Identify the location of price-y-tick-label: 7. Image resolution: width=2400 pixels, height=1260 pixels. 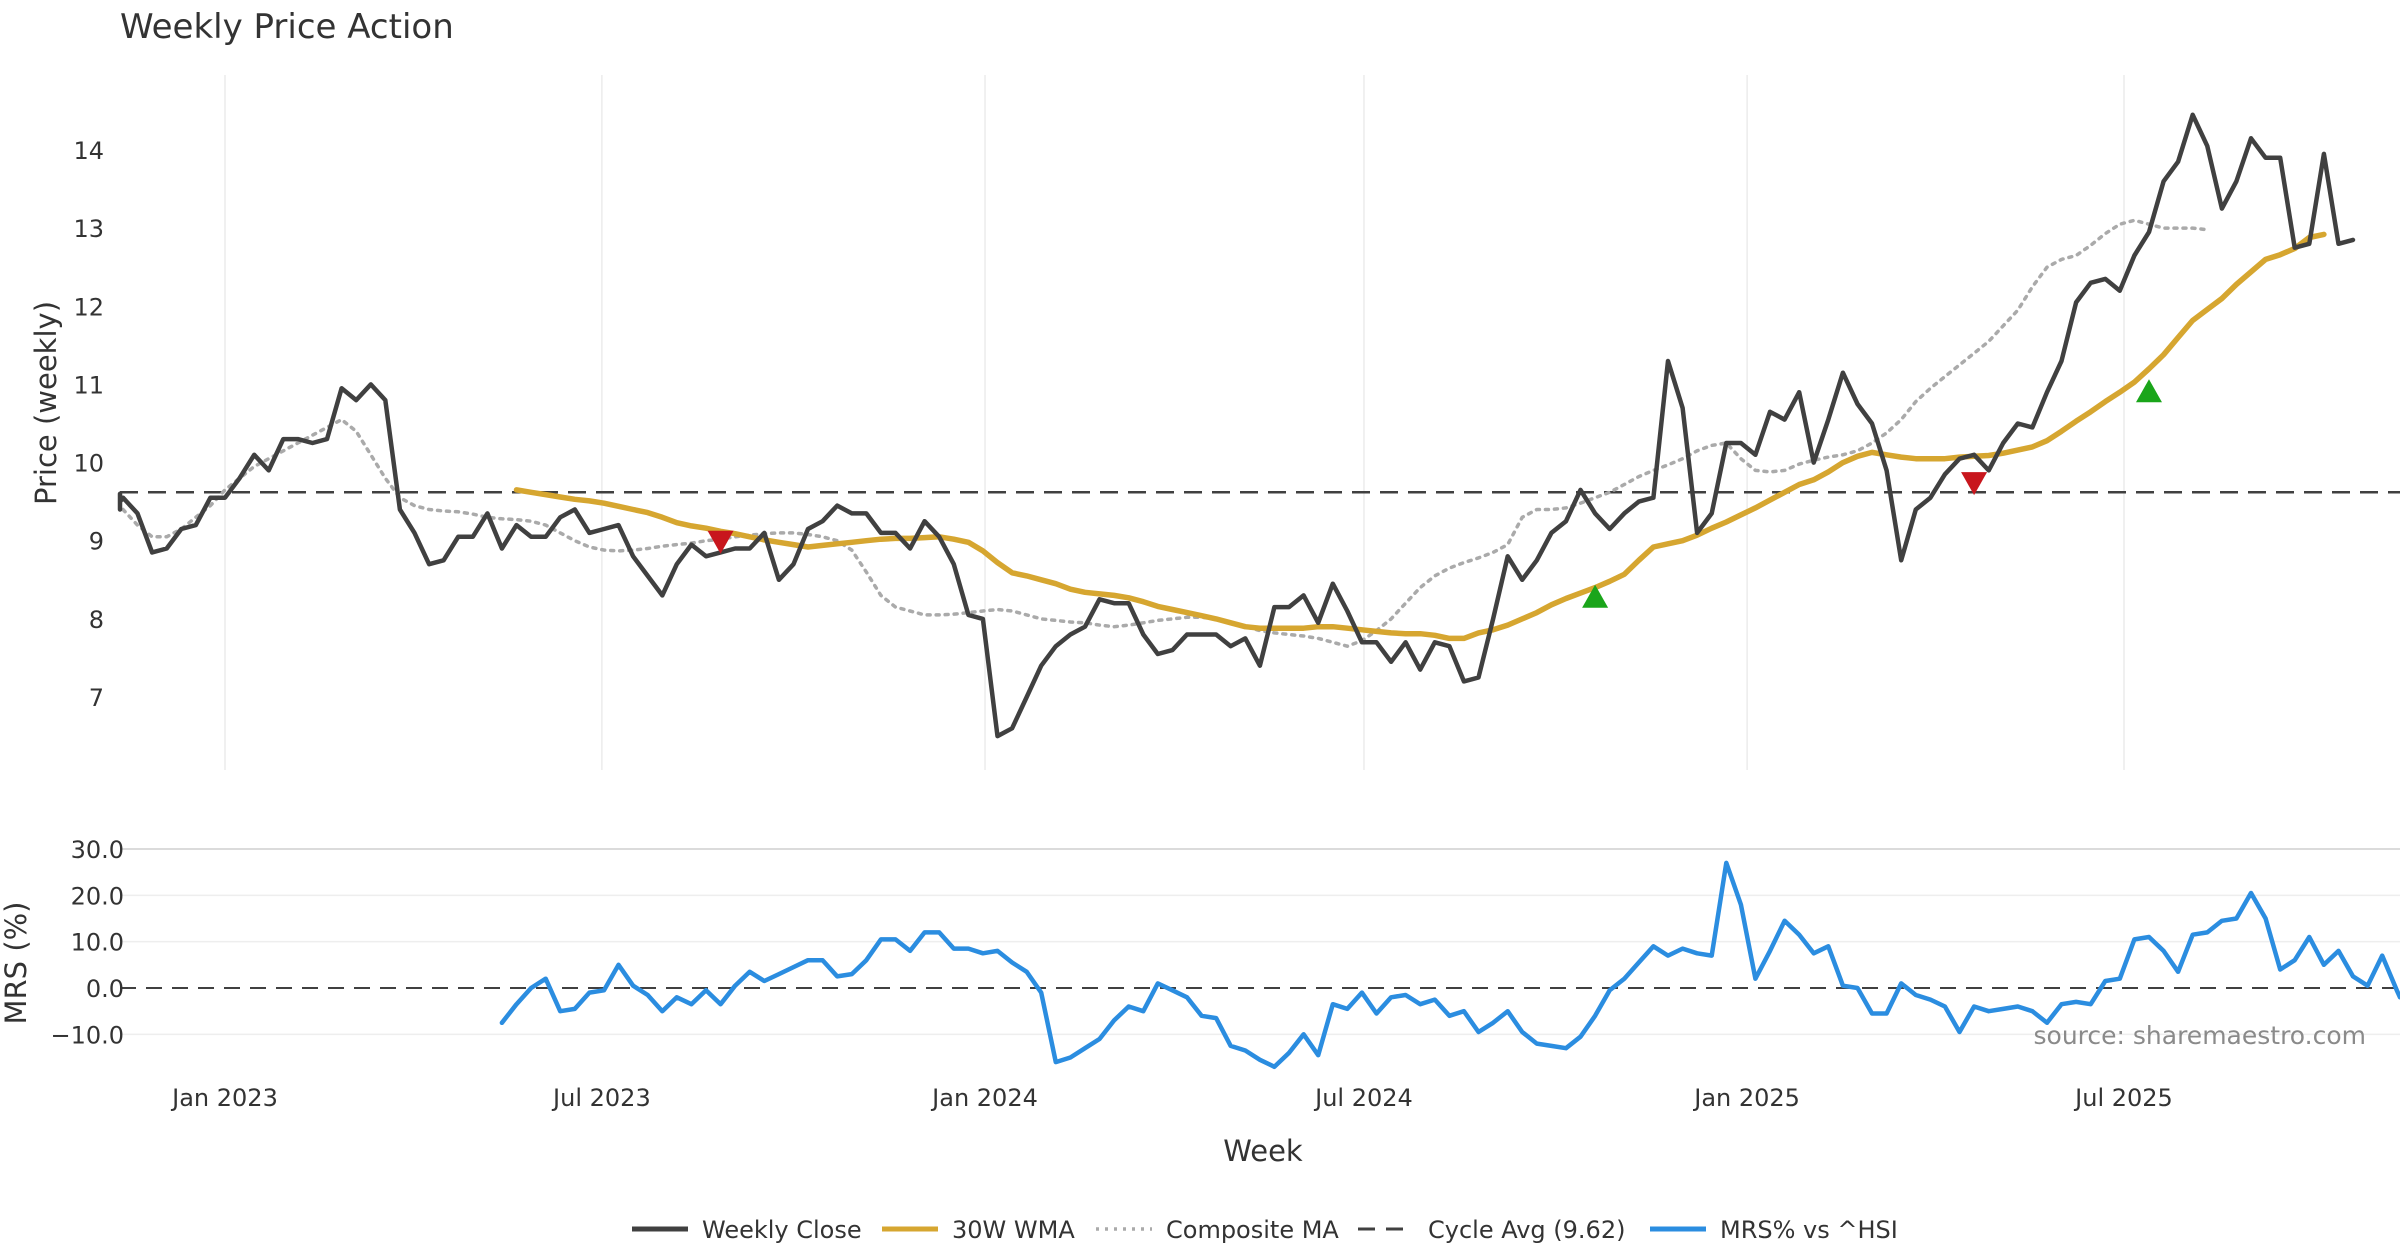
(96, 698).